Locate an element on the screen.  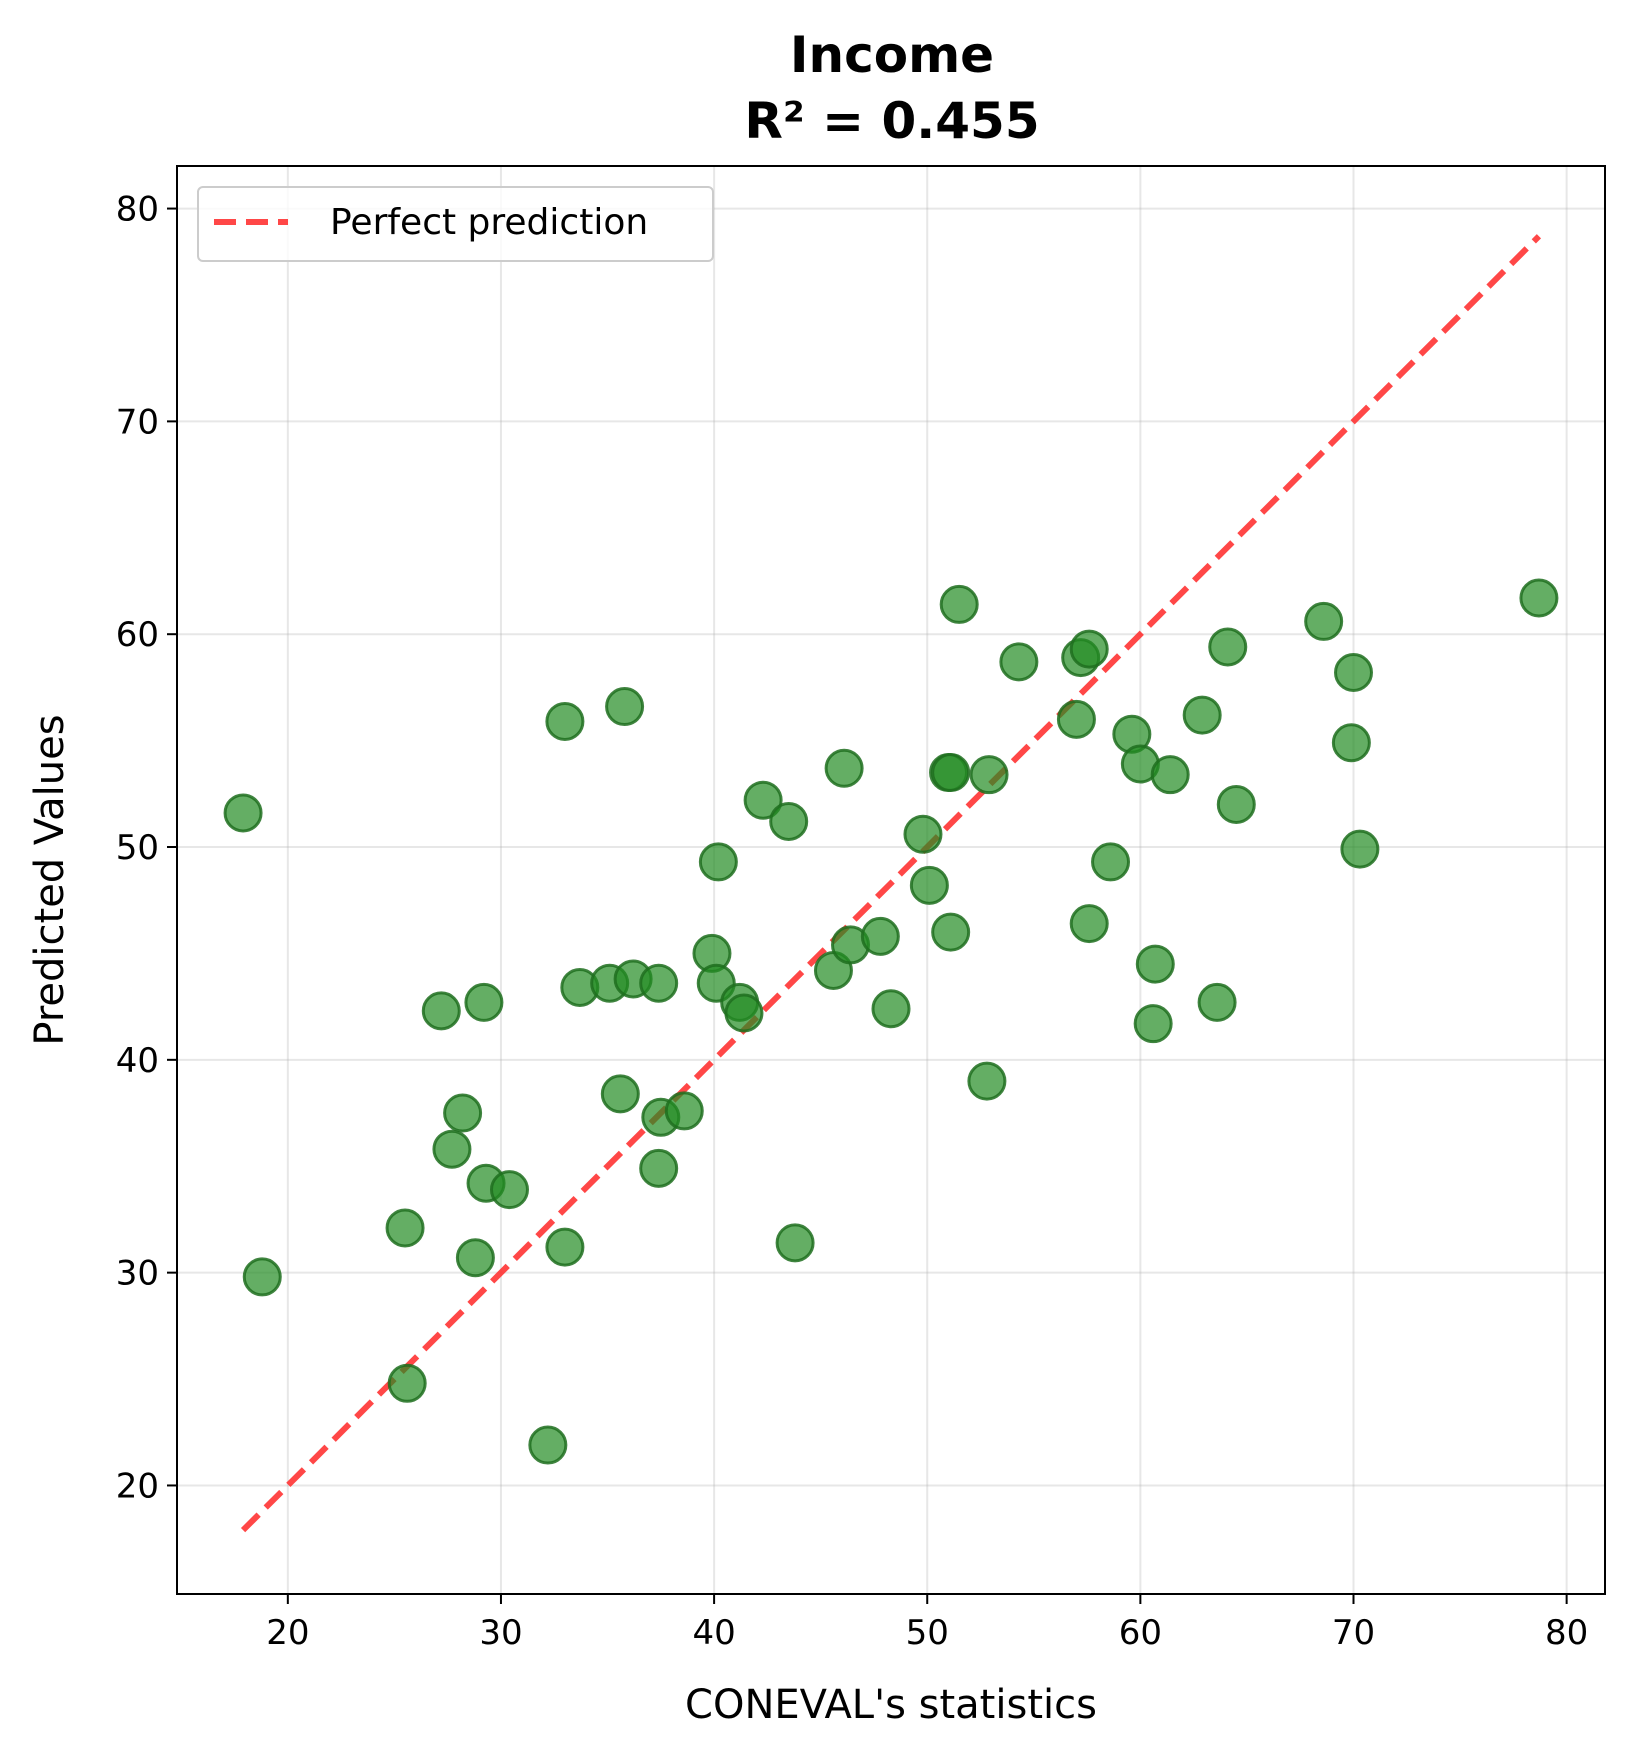
y-axis-ticks: 20 30 40 50 60 70 80 is located at coordinates (146, 848).